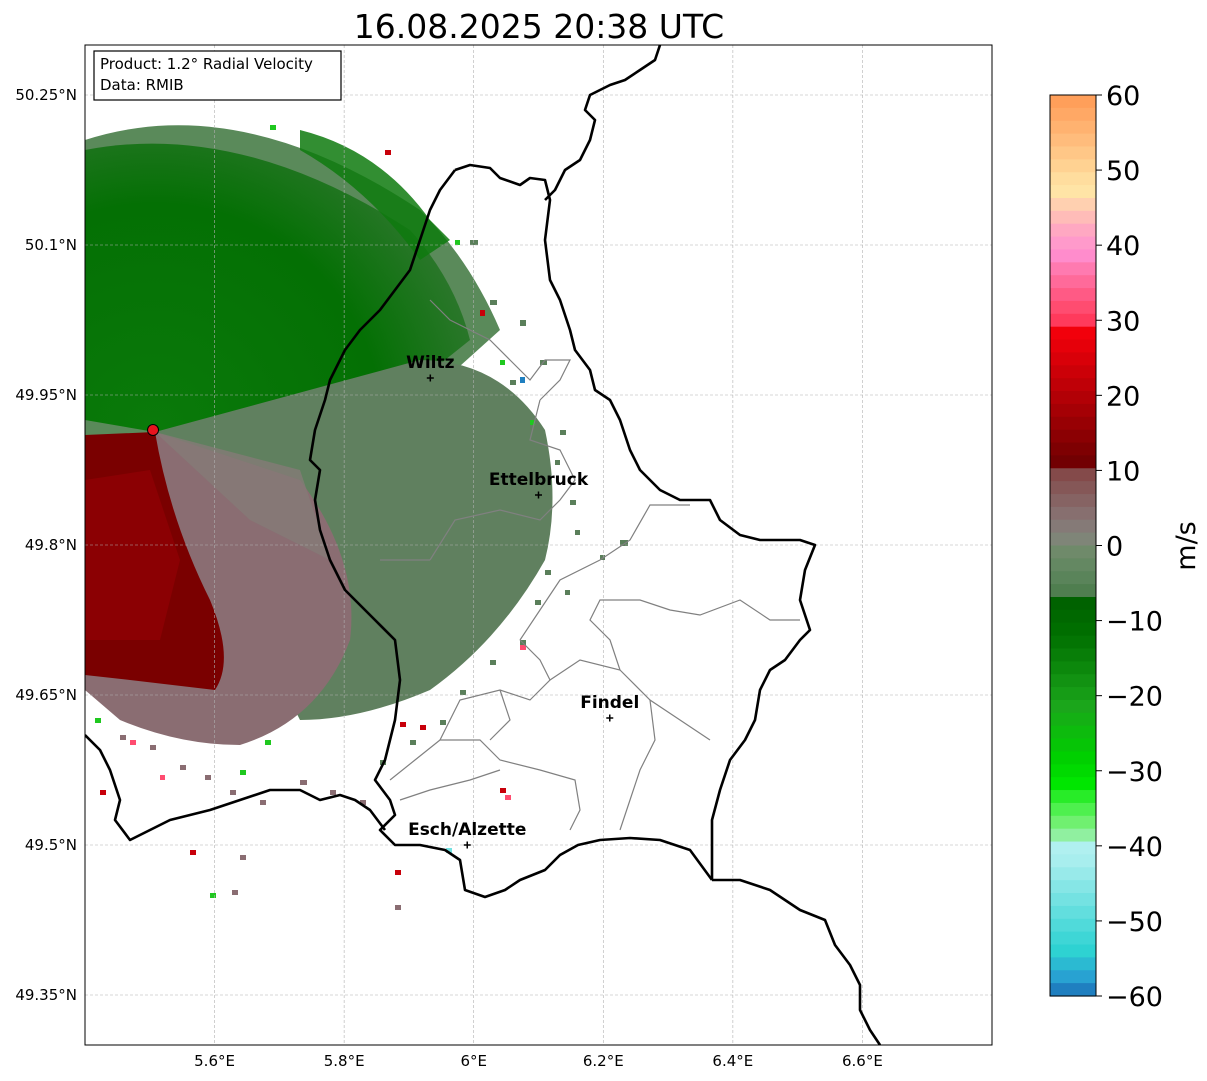  Describe the element at coordinates (467, 834) in the screenshot. I see `city-esch-alzette: Esch/Alzette` at that location.